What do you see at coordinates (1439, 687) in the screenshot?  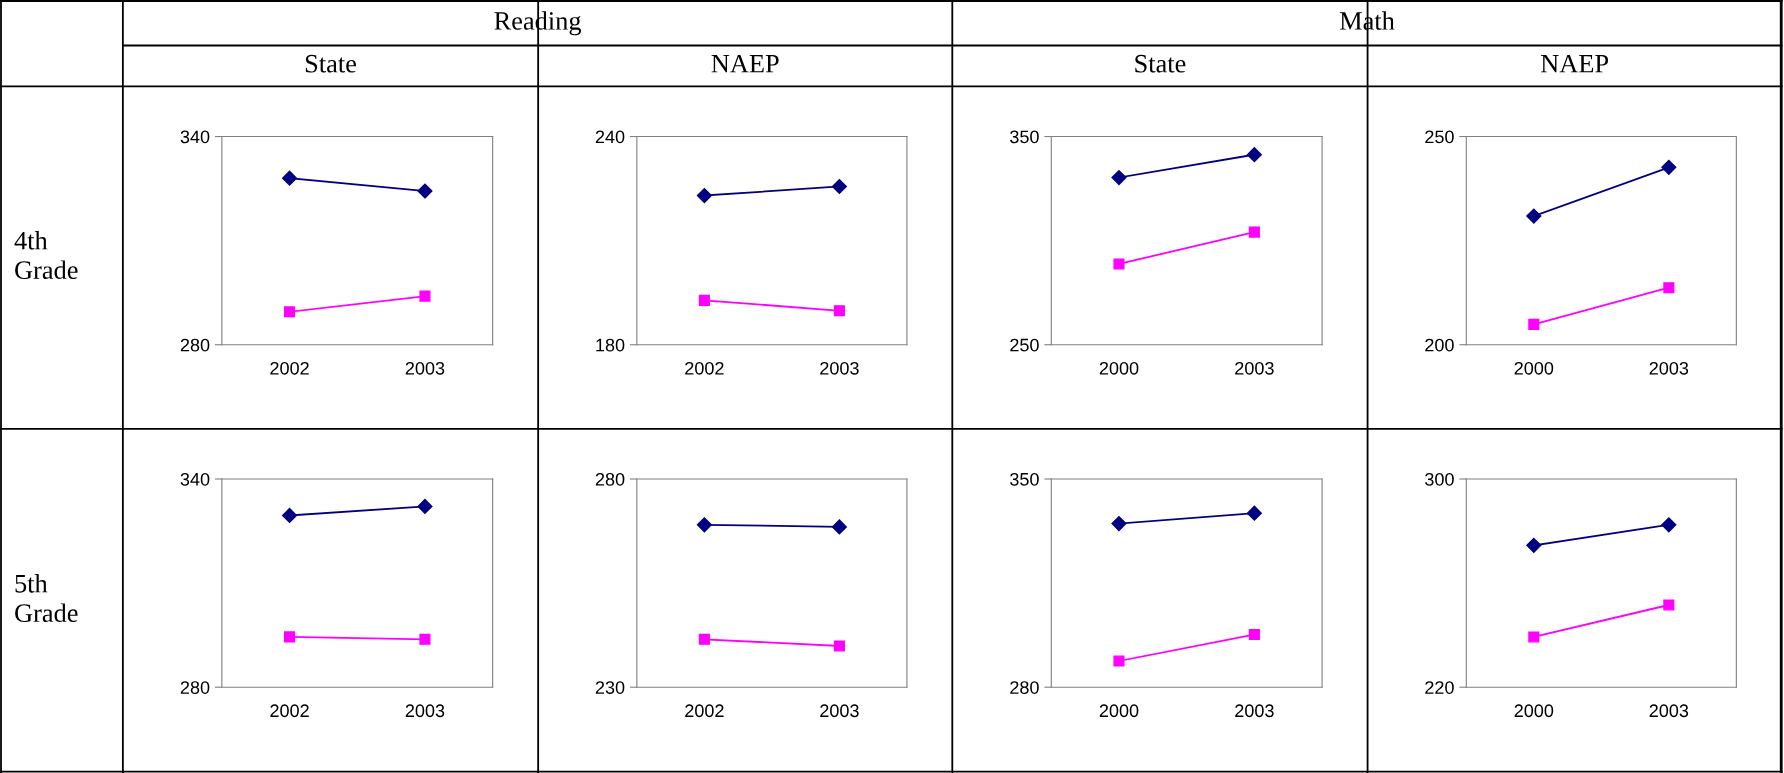 I see `y-tick-label: 220` at bounding box center [1439, 687].